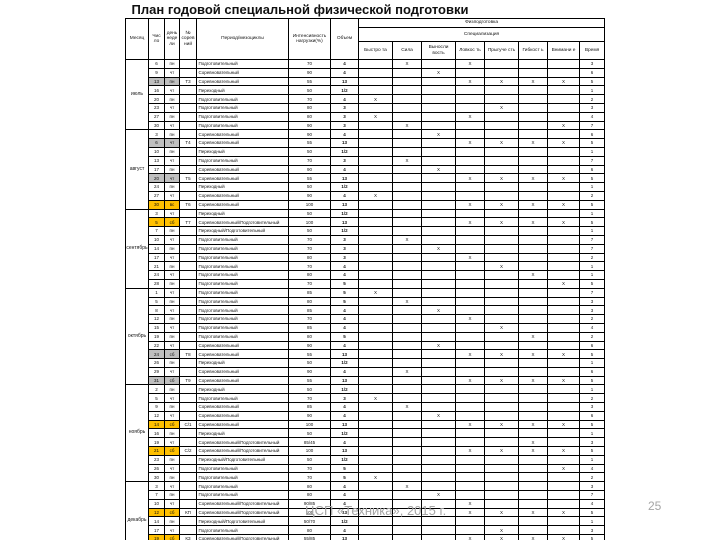 Image resolution: width=720 pixels, height=540 pixels. I want to click on plan-row: 12 чт Соревновательный 90 4 X 6, so click(366, 415).